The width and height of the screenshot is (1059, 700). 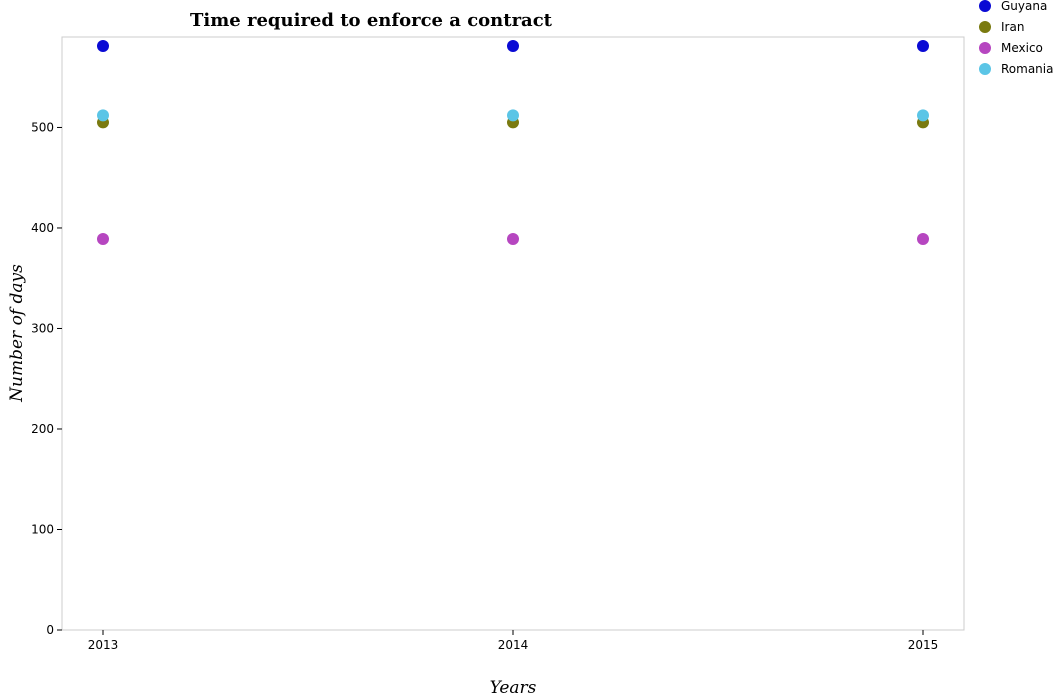 I want to click on y-tick-label: 500, so click(x=42, y=127).